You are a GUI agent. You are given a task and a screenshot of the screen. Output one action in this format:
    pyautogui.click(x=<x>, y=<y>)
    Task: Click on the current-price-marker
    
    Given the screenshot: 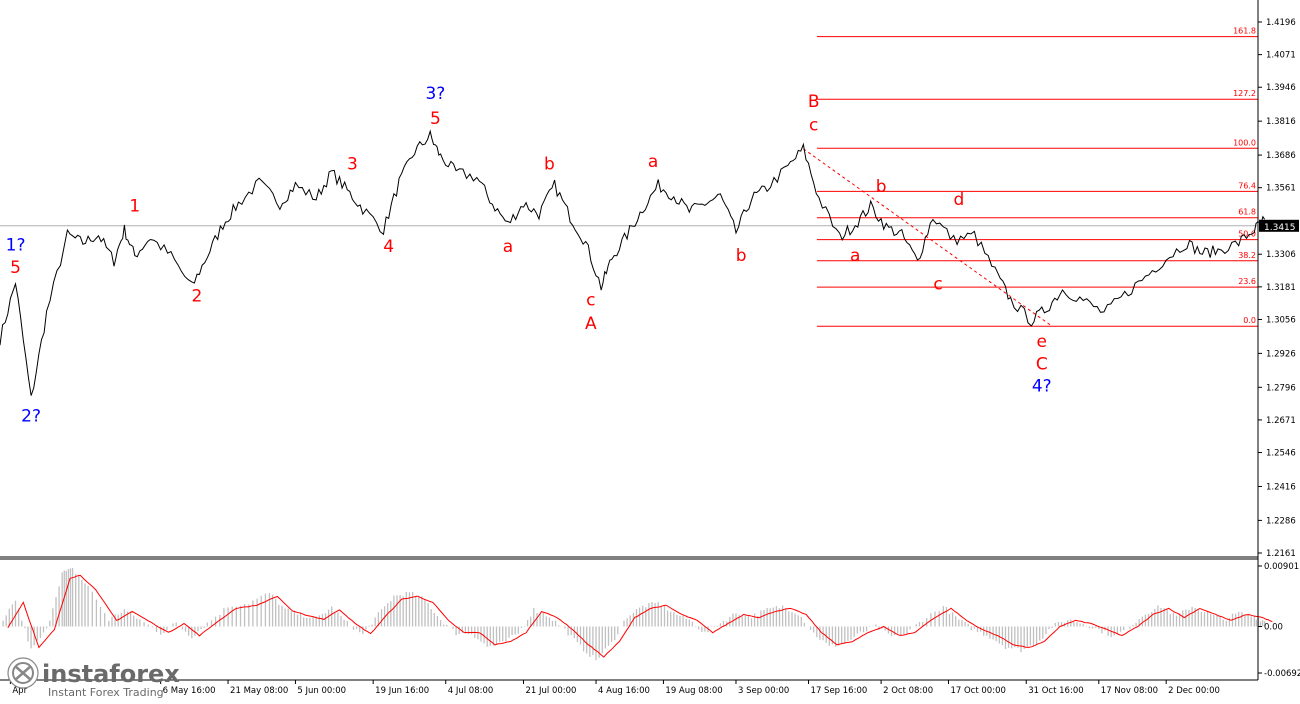 What is the action you would take?
    pyautogui.click(x=1279, y=225)
    